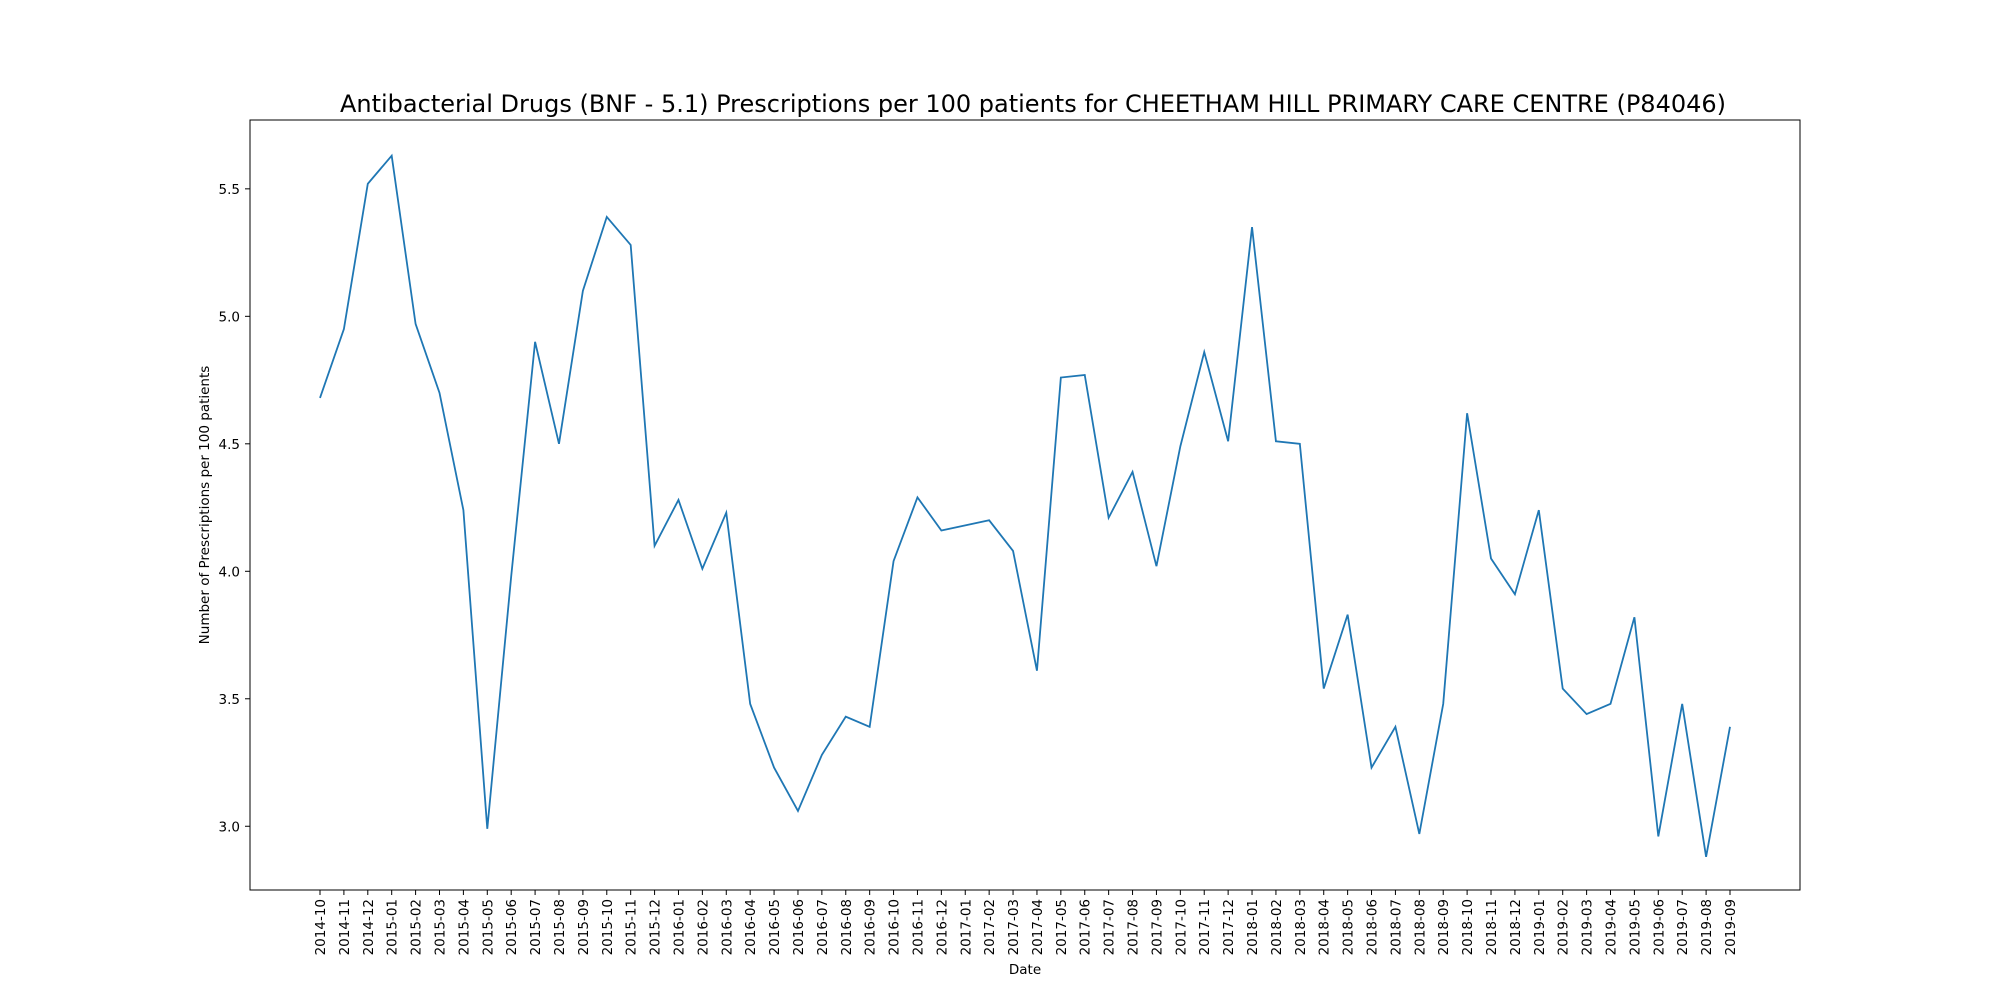 The height and width of the screenshot is (1000, 2000). Describe the element at coordinates (703, 927) in the screenshot. I see `x-tick-label: 2016-02` at that location.